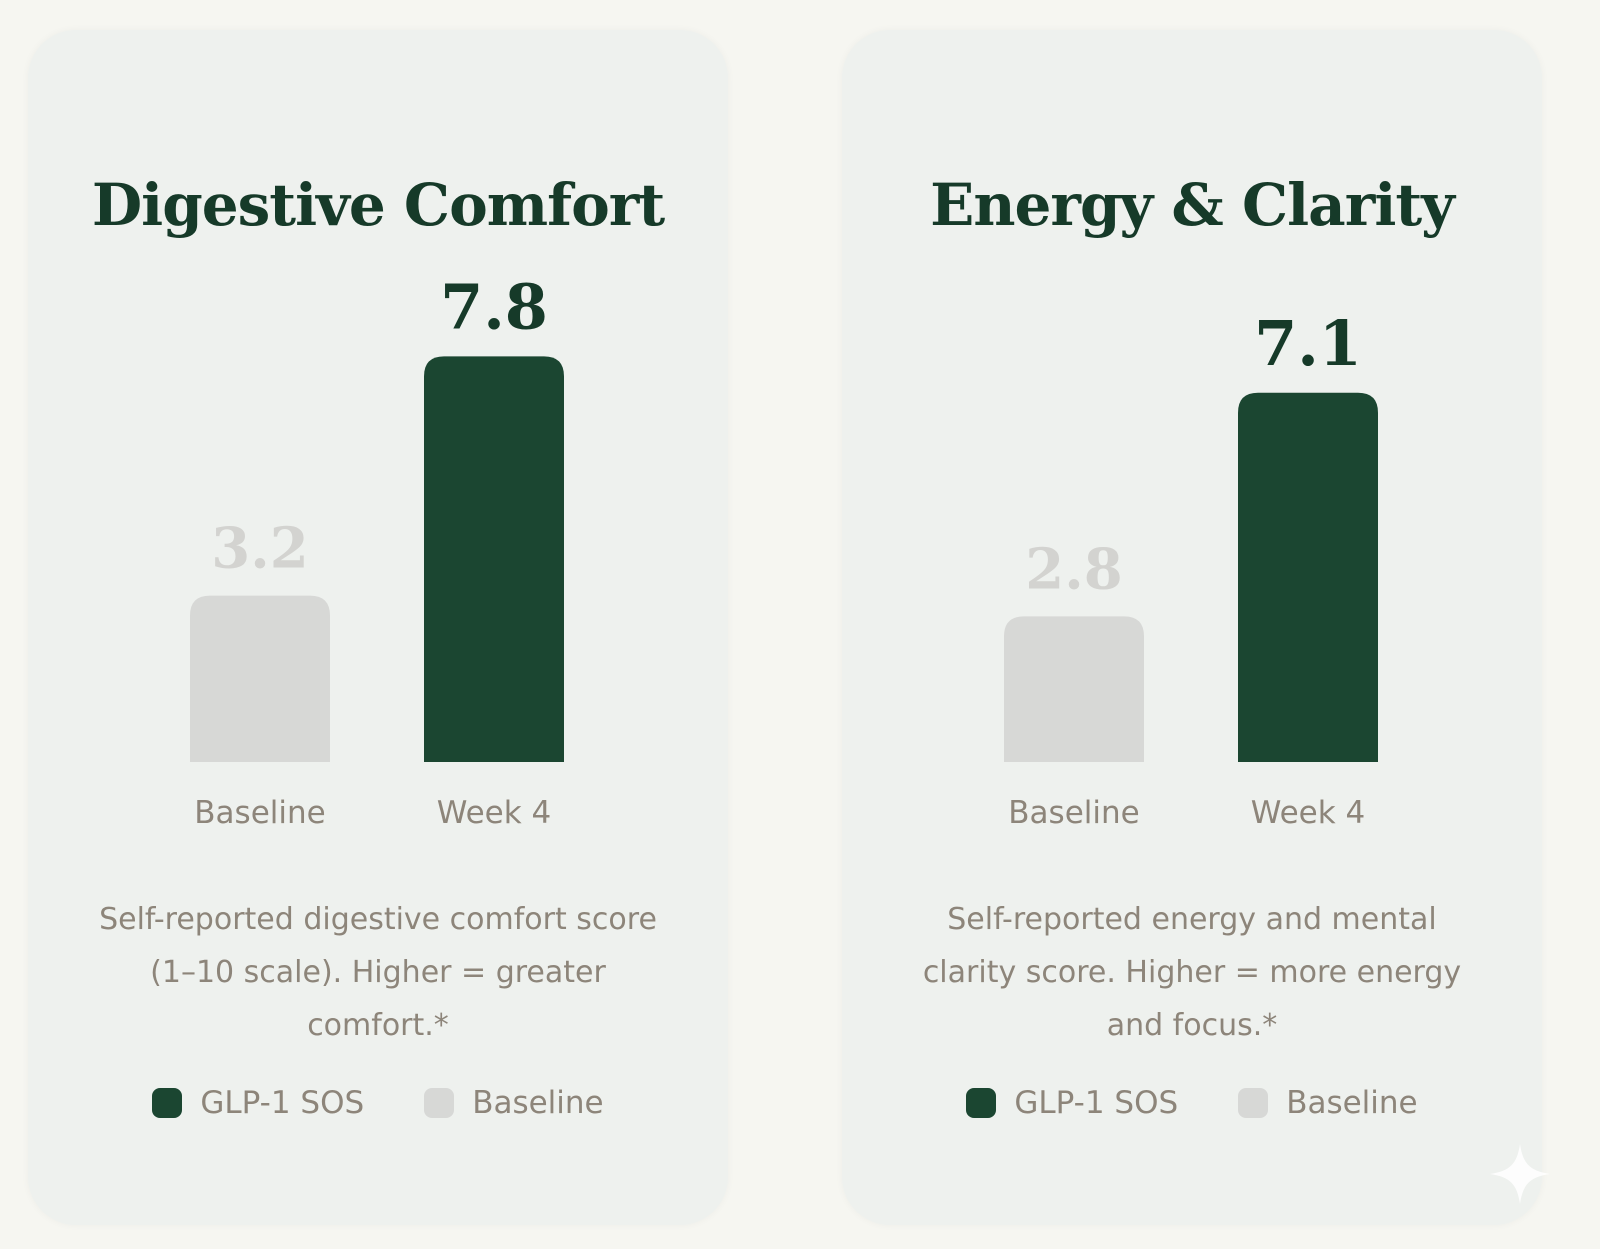 This screenshot has width=1600, height=1249. I want to click on chart-title: Digestive Comfort, so click(378, 205).